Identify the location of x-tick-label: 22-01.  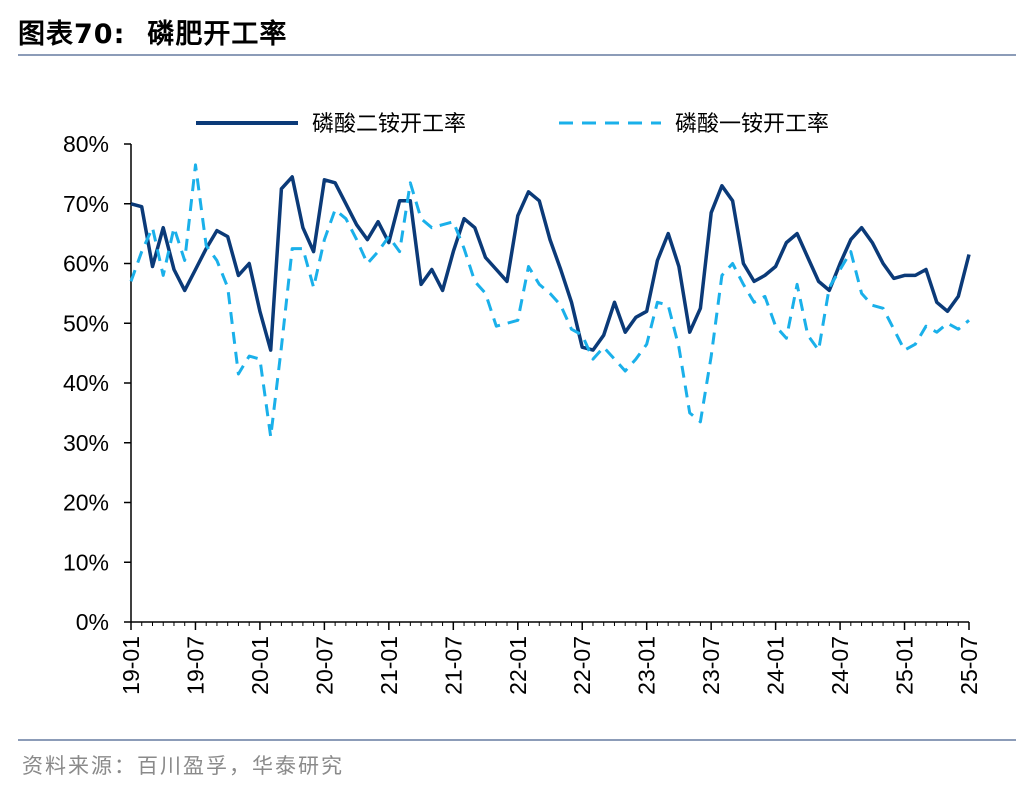
(518, 665).